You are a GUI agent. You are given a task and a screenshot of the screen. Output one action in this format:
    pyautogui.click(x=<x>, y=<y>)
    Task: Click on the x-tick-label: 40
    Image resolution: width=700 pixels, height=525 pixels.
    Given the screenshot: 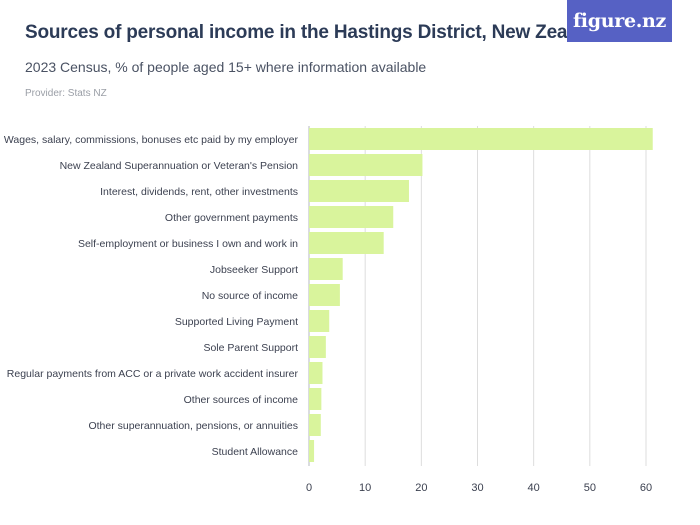 What is the action you would take?
    pyautogui.click(x=534, y=488)
    